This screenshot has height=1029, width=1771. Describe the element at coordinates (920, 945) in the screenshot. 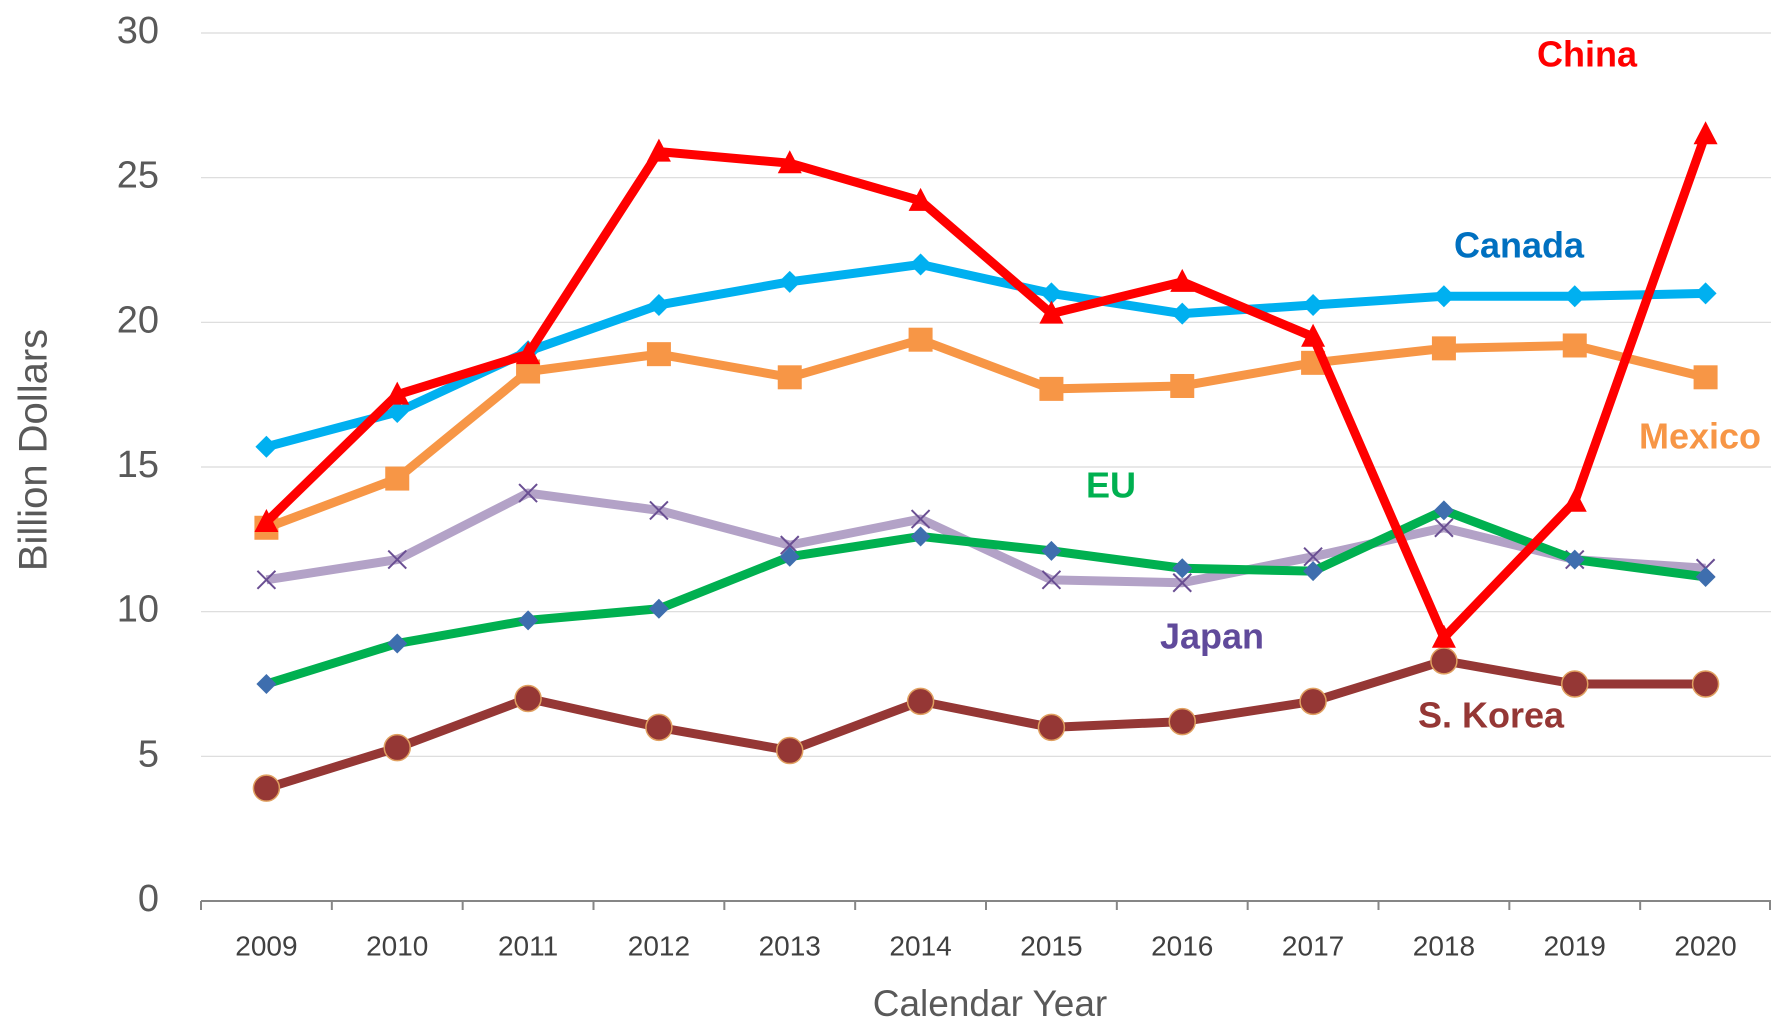

I see `x-tick-label: 2014` at that location.